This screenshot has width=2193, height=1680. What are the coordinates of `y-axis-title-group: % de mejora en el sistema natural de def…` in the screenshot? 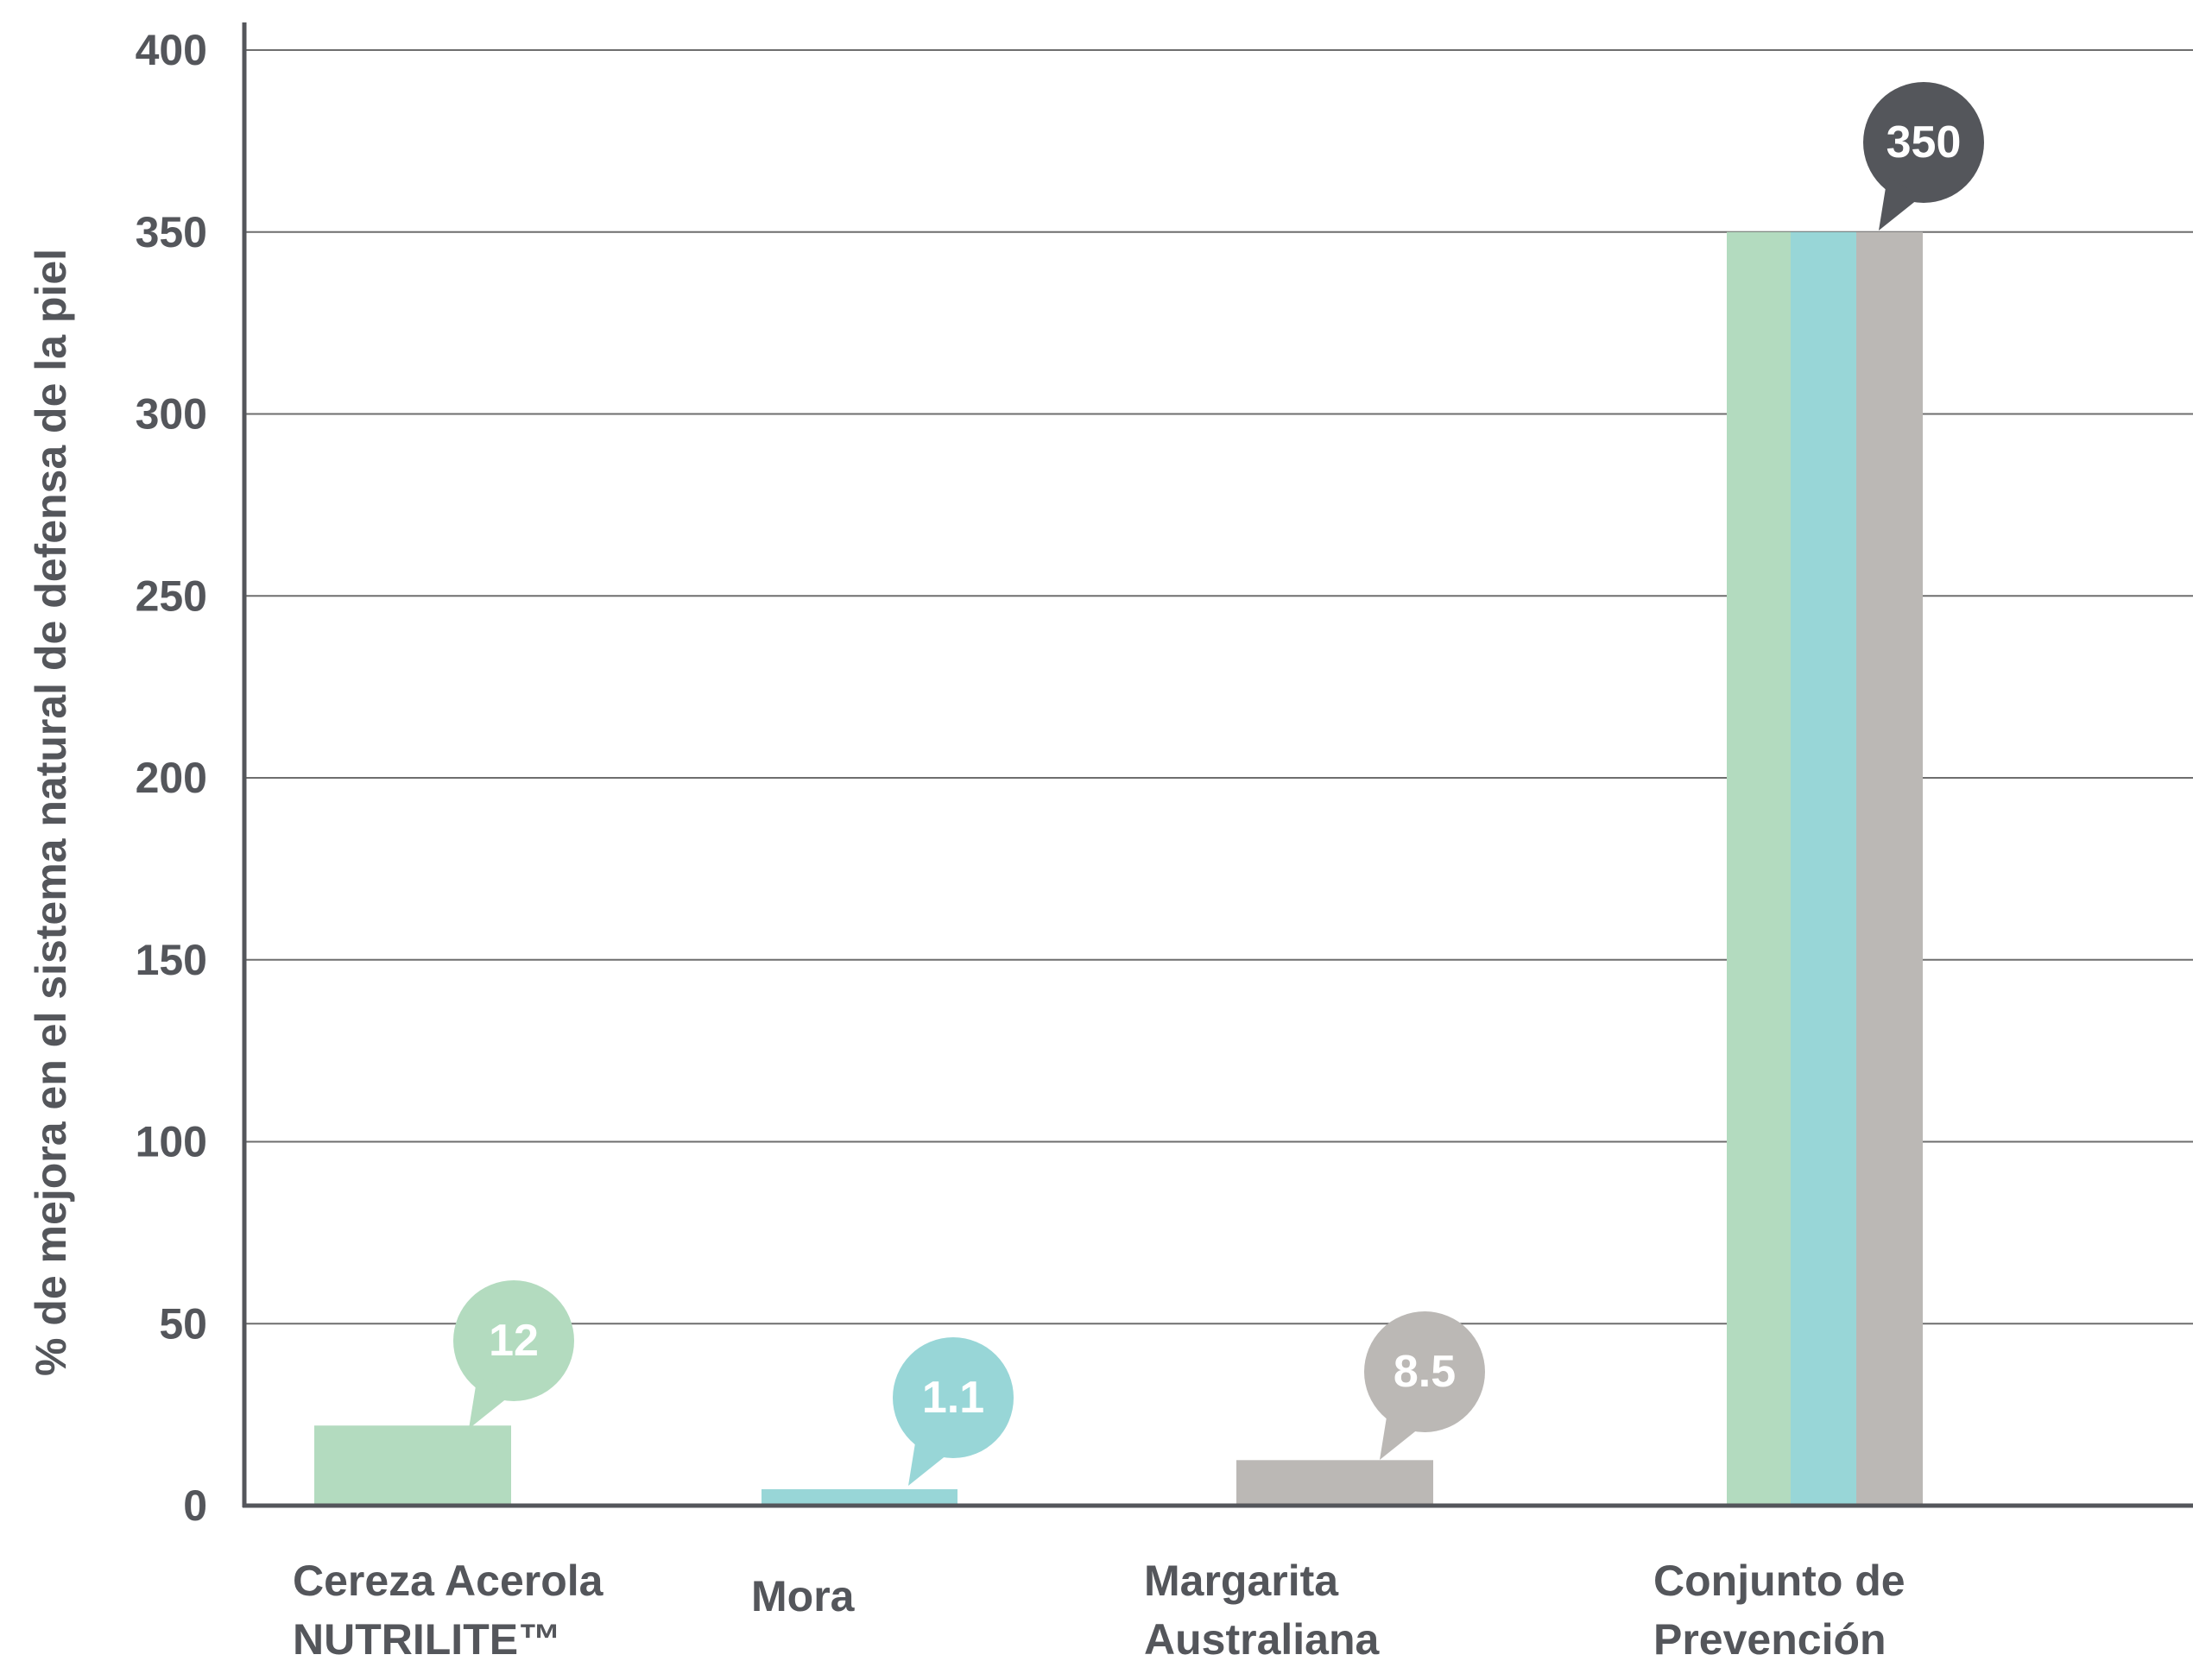 It's located at (51, 812).